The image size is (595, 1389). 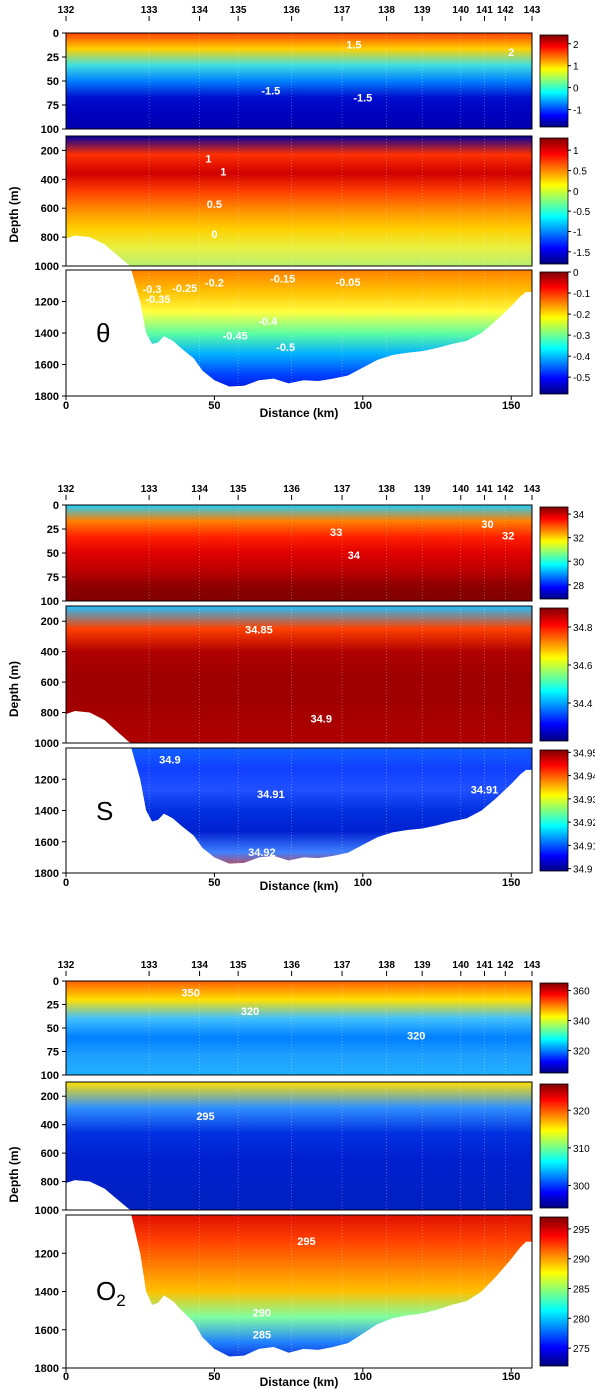 I want to click on colorbar-tick-label: 0.5, so click(x=580, y=172).